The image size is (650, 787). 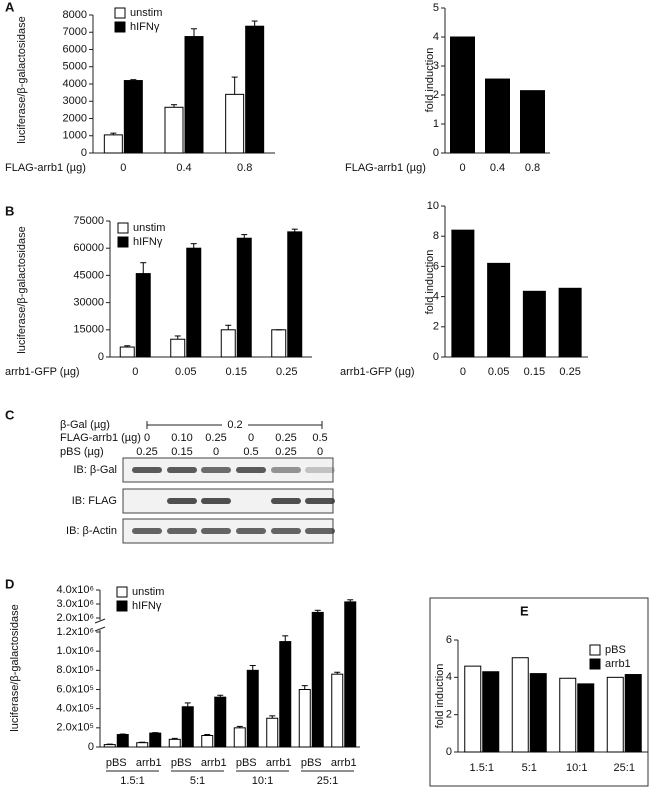 What do you see at coordinates (132, 781) in the screenshot?
I see `group-label: 1.5:1` at bounding box center [132, 781].